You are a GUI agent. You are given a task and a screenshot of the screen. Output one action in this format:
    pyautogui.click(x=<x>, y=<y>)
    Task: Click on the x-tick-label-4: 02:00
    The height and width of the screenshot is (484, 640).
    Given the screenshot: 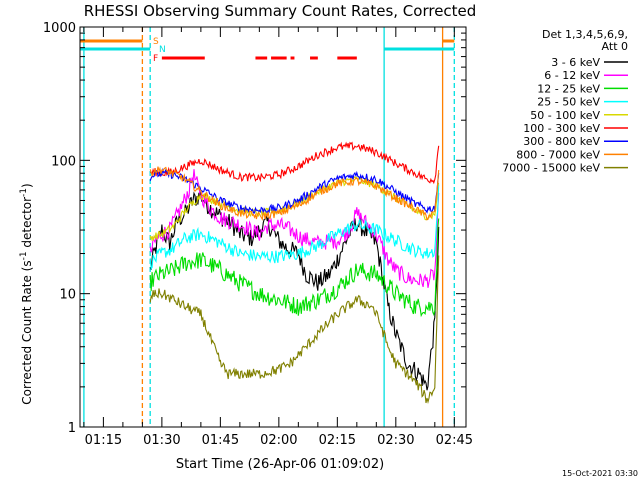 What is the action you would take?
    pyautogui.click(x=278, y=440)
    